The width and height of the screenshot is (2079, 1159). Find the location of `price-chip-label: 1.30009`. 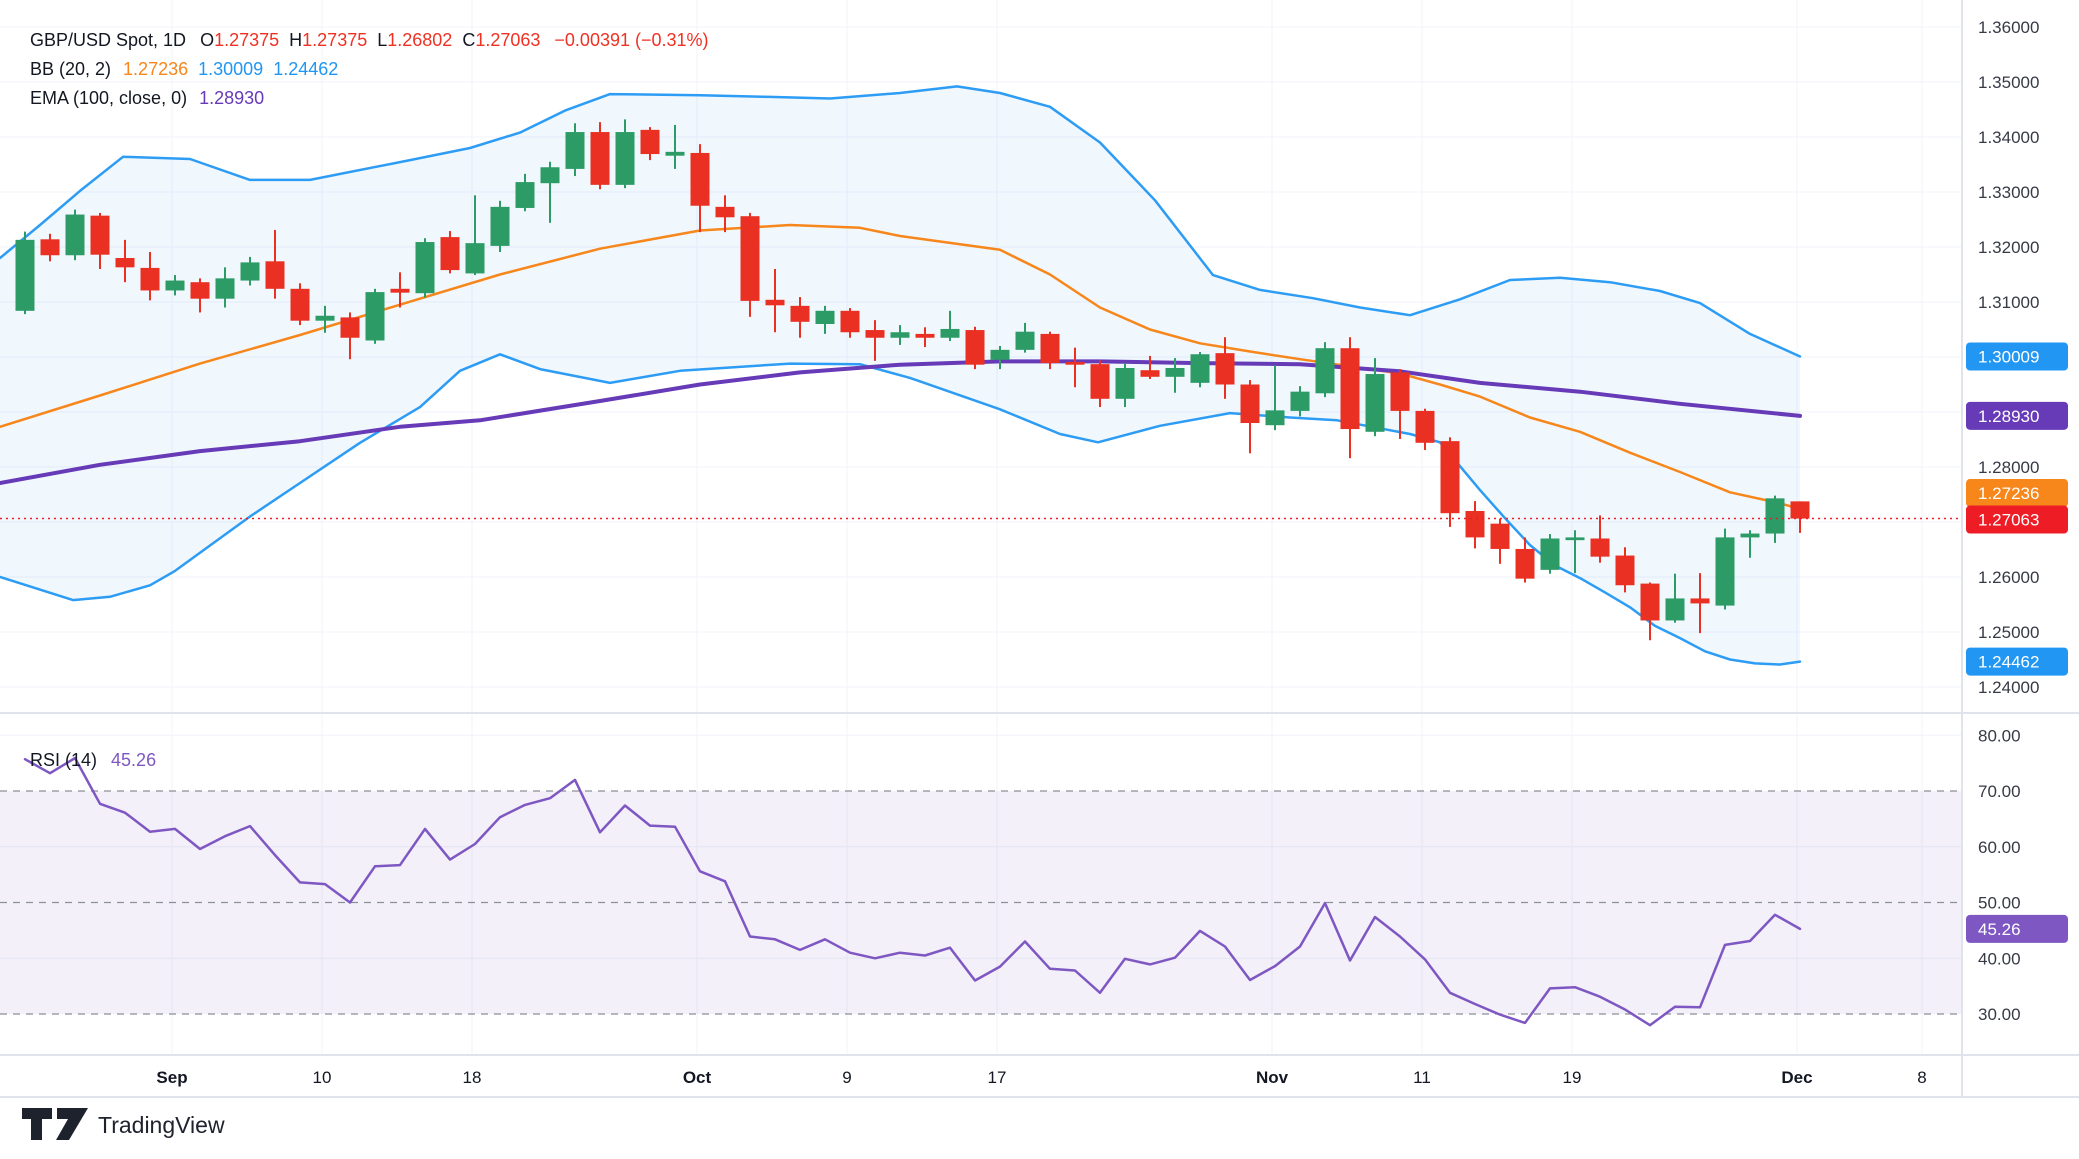

price-chip-label: 1.30009 is located at coordinates (2008, 357).